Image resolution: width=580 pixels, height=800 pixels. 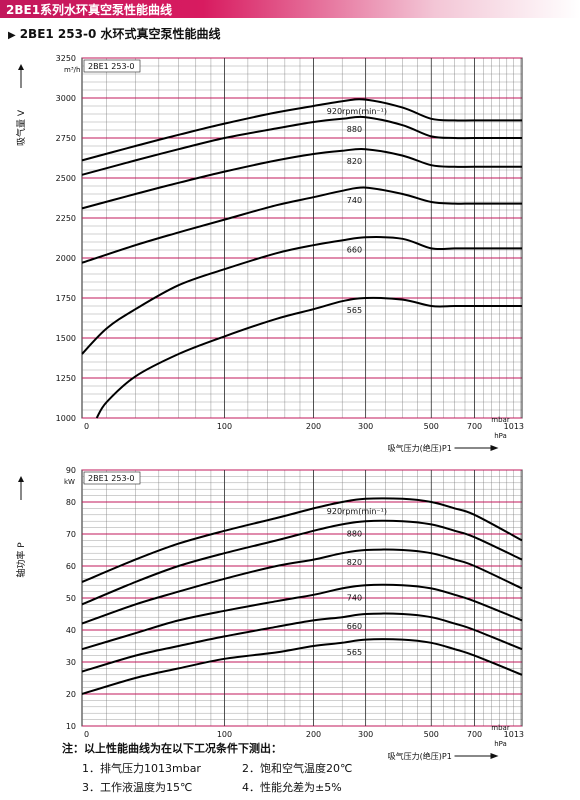 I want to click on subtitle-text: 2BE1 253-0 水环式真空泵性能曲线, so click(x=120, y=34).